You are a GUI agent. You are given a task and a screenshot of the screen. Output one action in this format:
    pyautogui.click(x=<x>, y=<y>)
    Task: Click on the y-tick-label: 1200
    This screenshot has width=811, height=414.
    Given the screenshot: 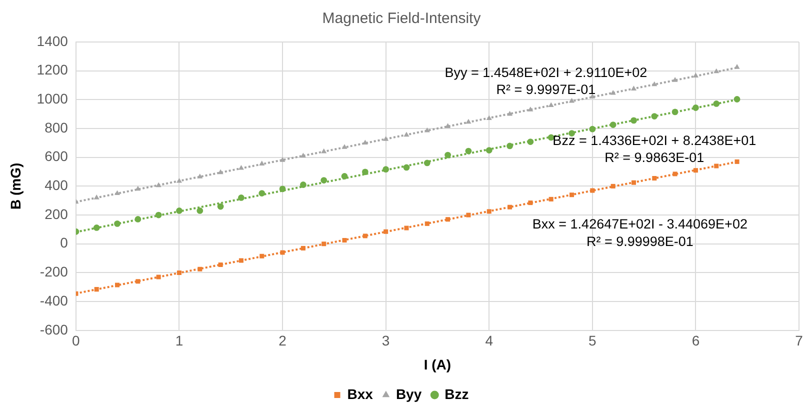 What is the action you would take?
    pyautogui.click(x=52, y=70)
    